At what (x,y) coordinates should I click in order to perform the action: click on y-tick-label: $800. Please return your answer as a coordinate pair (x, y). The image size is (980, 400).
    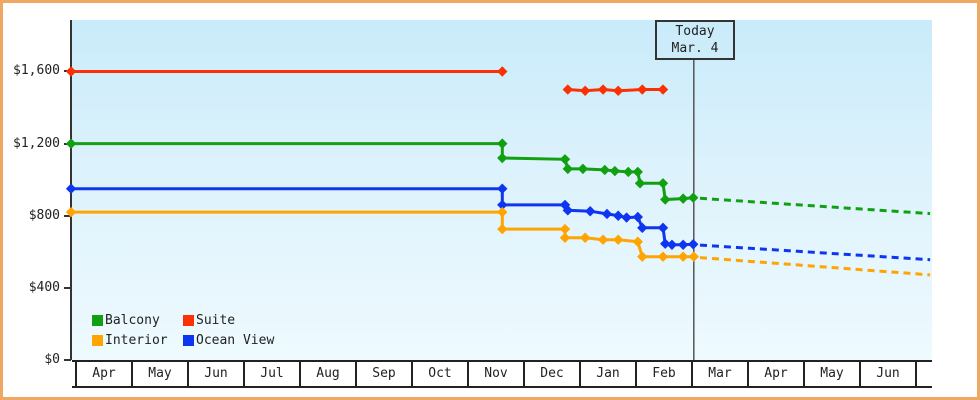
    Looking at the image, I should click on (44, 215).